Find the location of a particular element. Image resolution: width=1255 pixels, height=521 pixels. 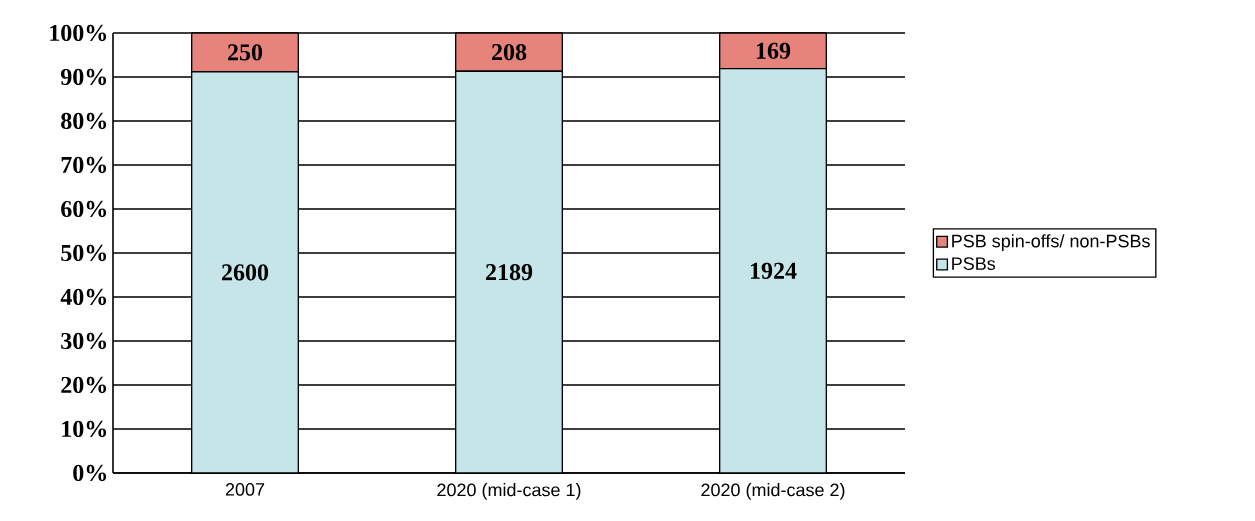

y-tick-label: 70% is located at coordinates (84, 165).